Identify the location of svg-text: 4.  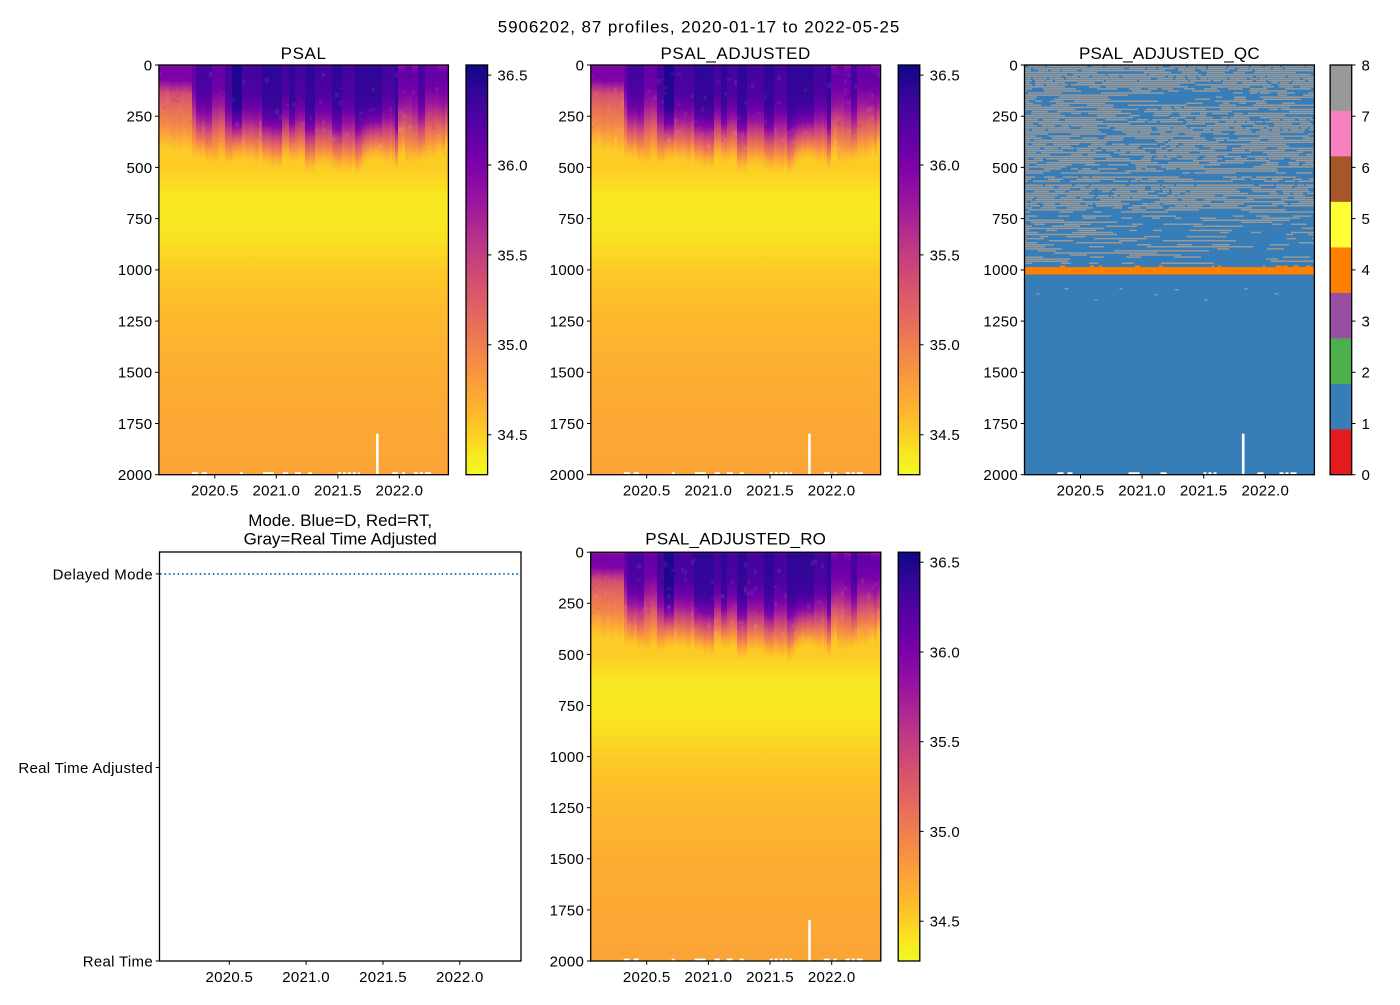
(1366, 270).